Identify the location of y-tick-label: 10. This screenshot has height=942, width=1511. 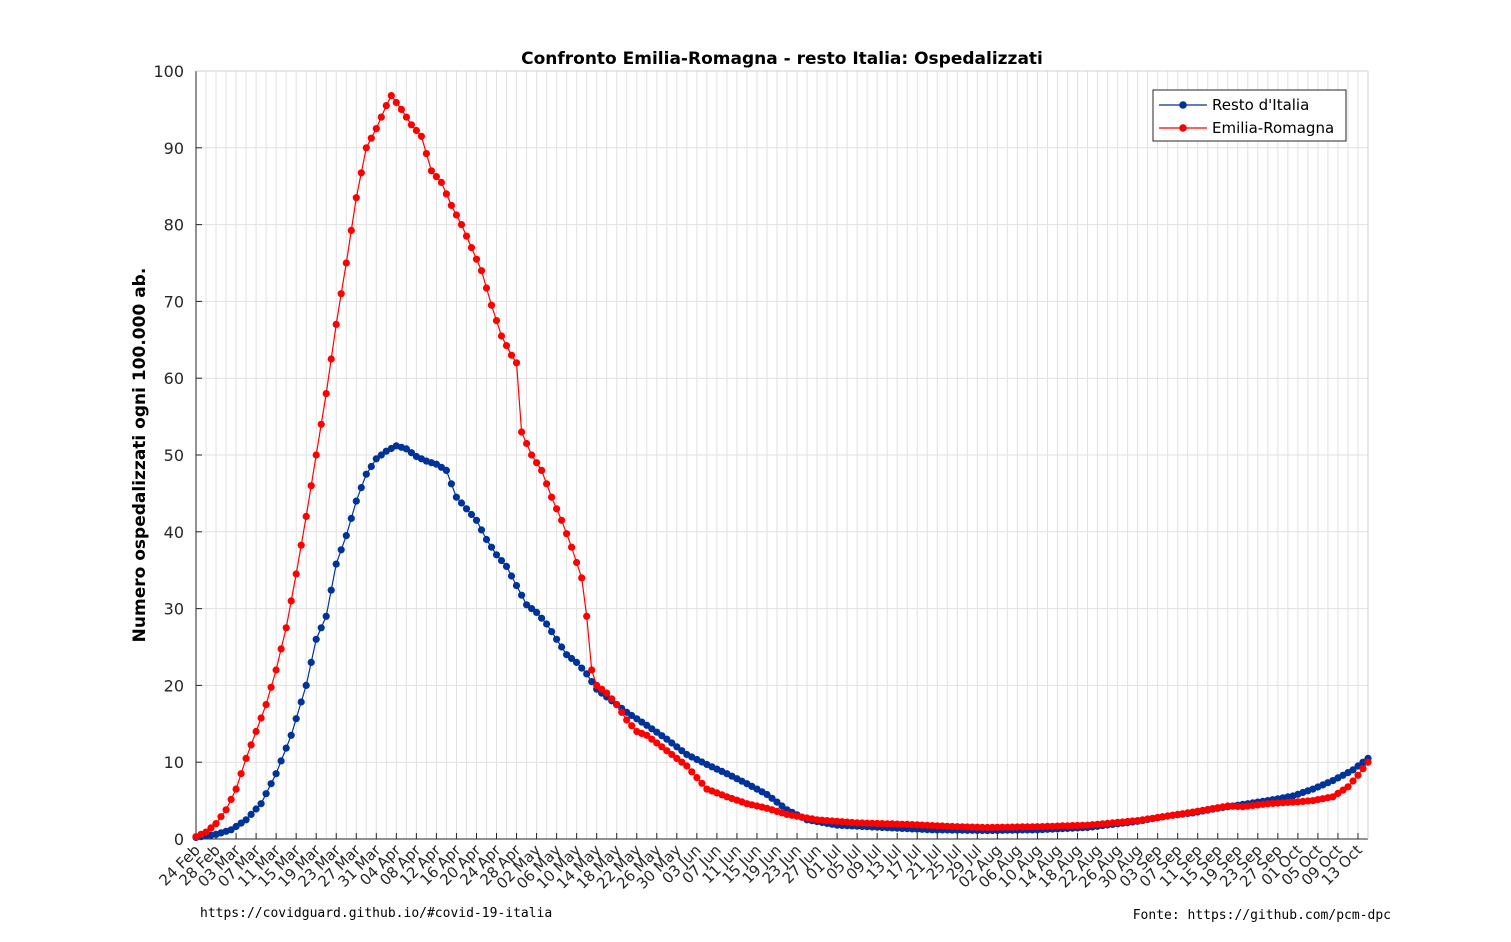
(174, 762).